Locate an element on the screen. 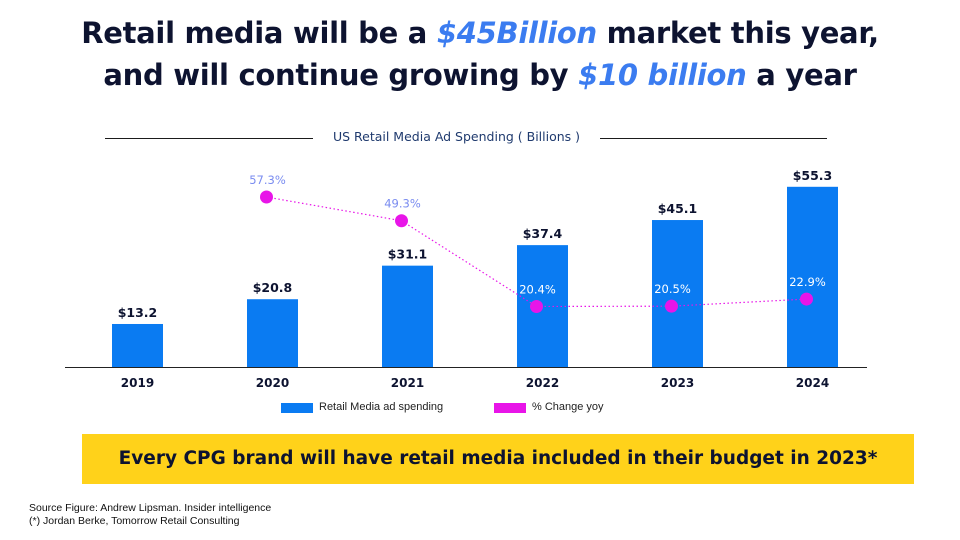 The height and width of the screenshot is (540, 960). yoy-point-2024 is located at coordinates (806, 299).